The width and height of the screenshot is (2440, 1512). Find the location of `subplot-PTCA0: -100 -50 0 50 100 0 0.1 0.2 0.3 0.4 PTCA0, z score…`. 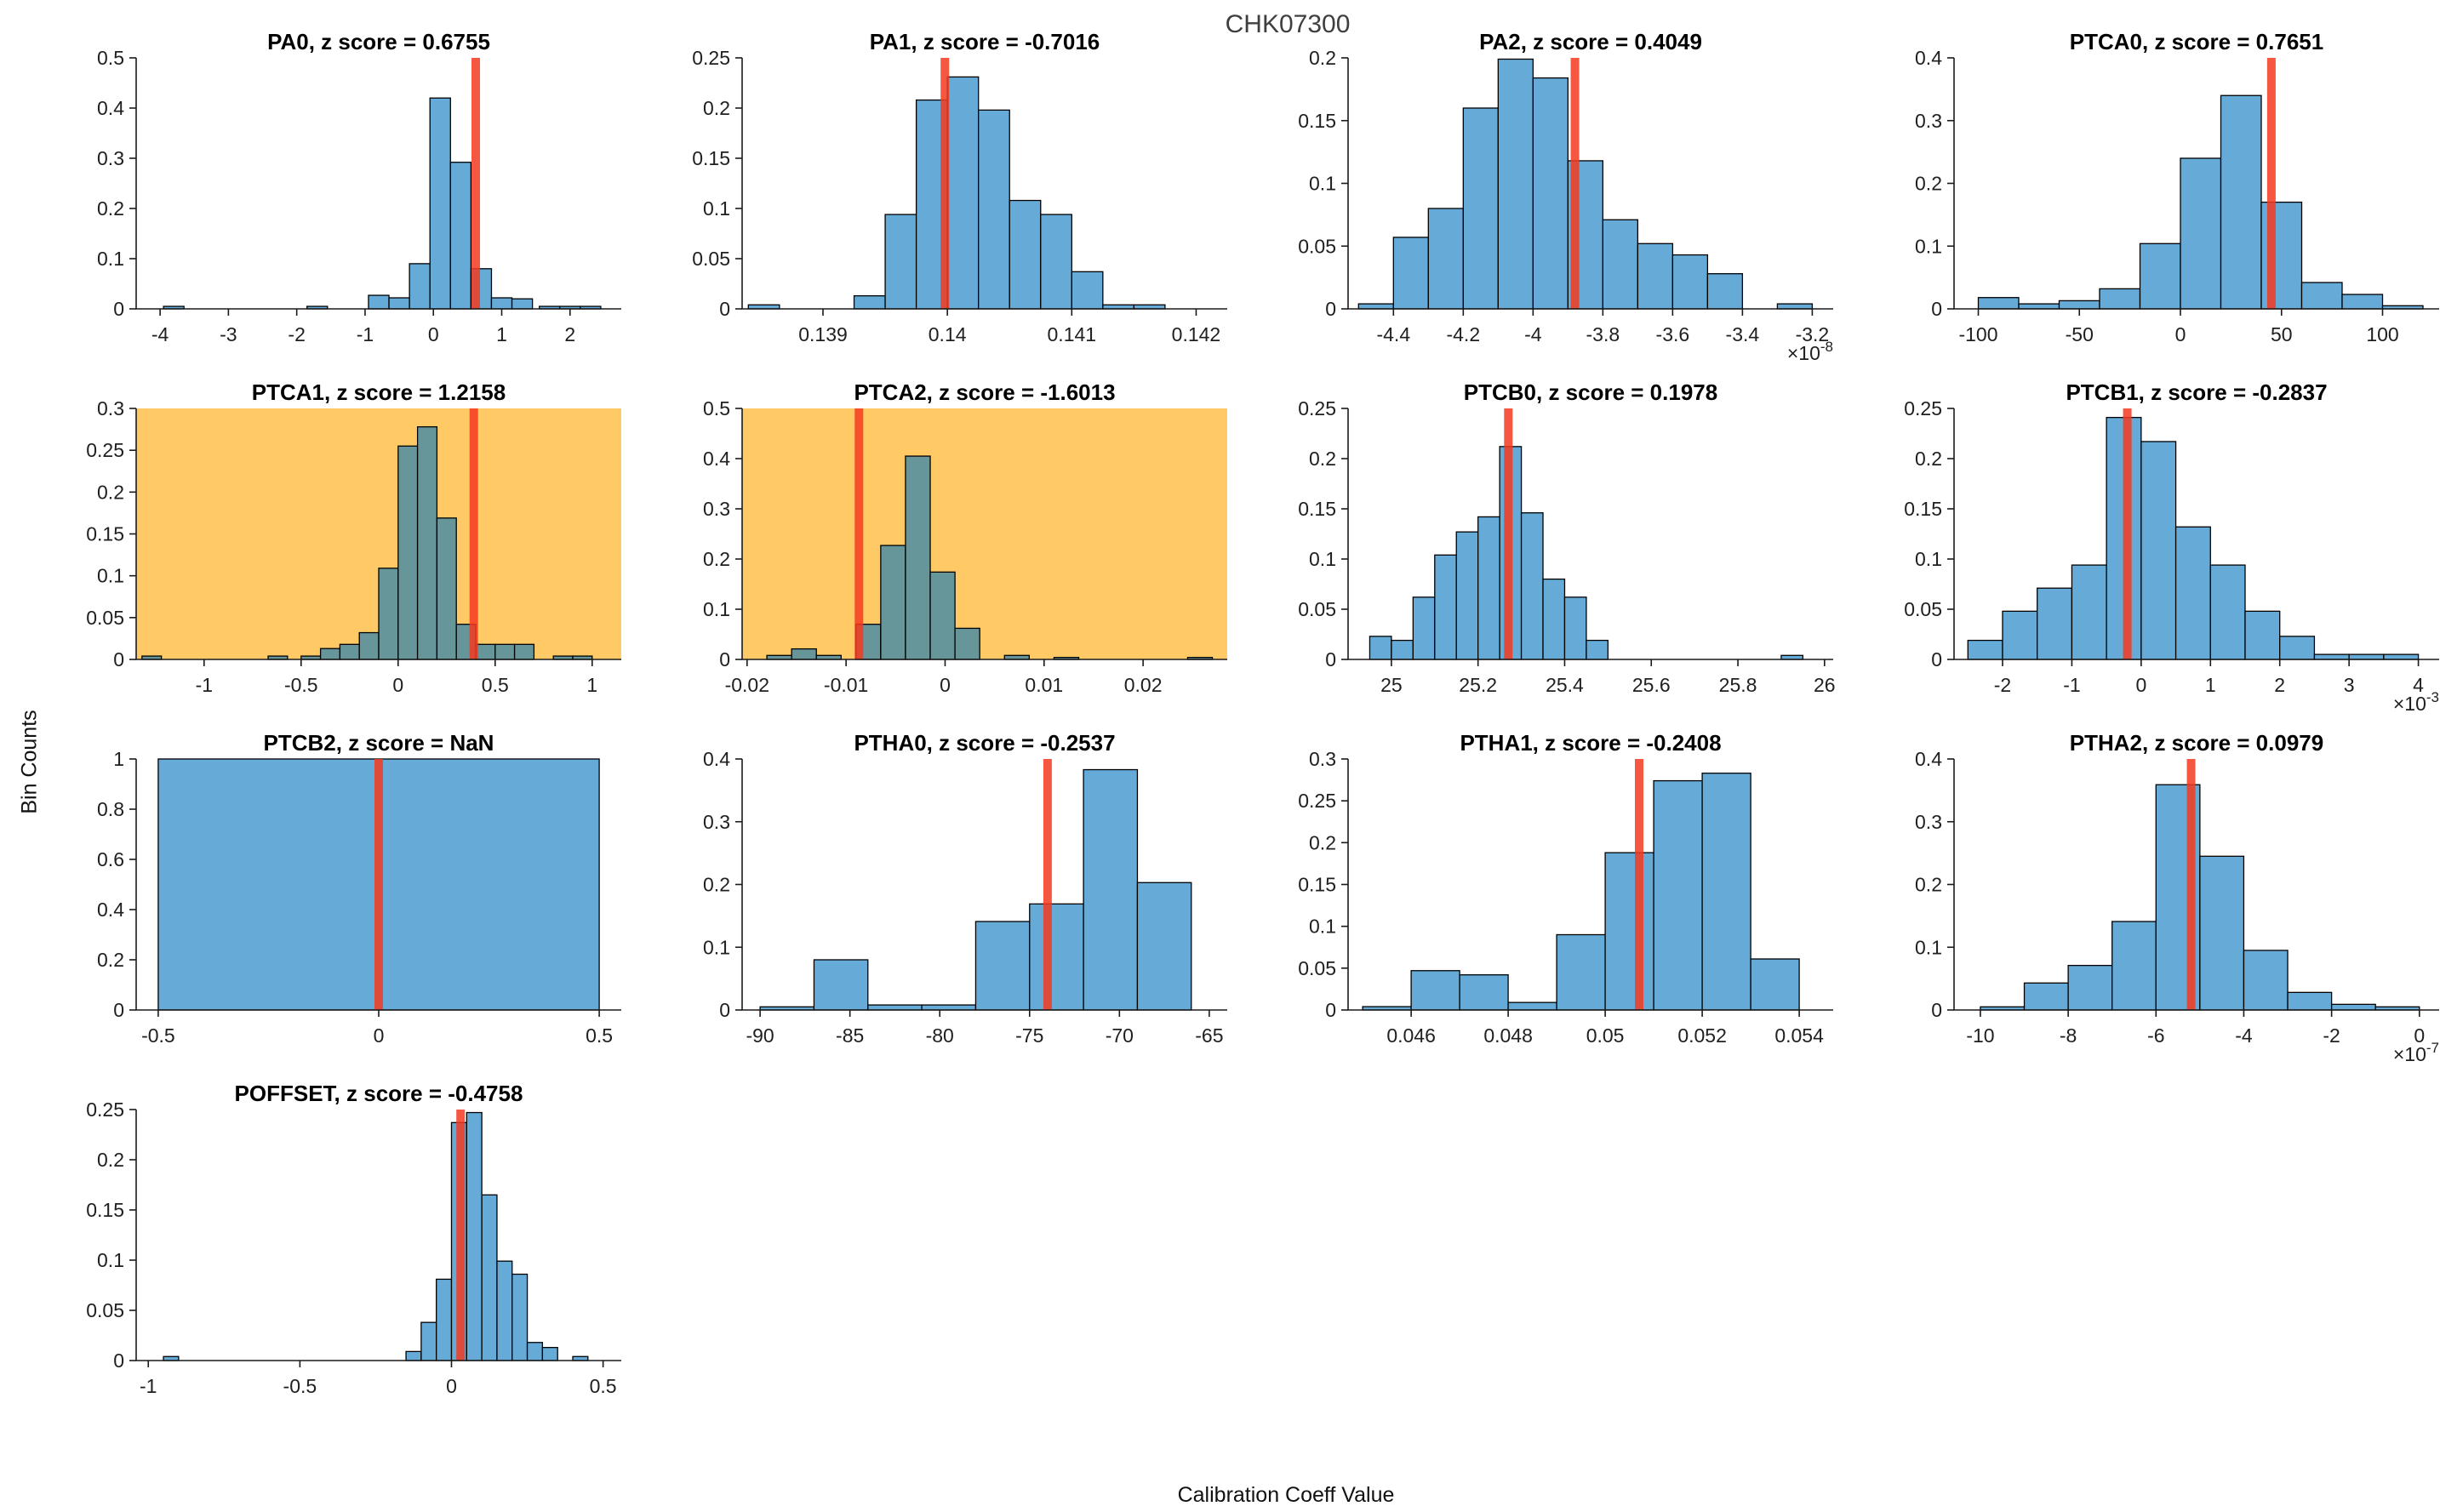

subplot-PTCA0: -100 -50 0 50 100 0 0.1 0.2 0.3 0.4 PTCA0, z score… is located at coordinates (2146, 202).